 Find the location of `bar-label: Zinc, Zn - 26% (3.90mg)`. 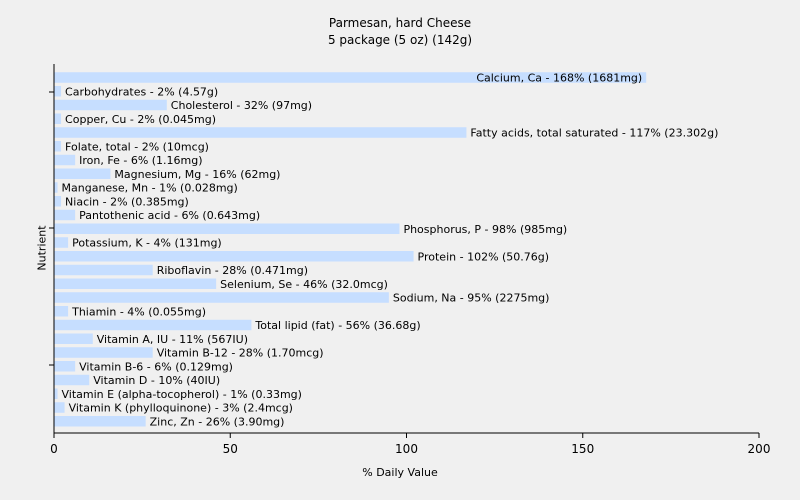

bar-label: Zinc, Zn - 26% (3.90mg) is located at coordinates (217, 421).